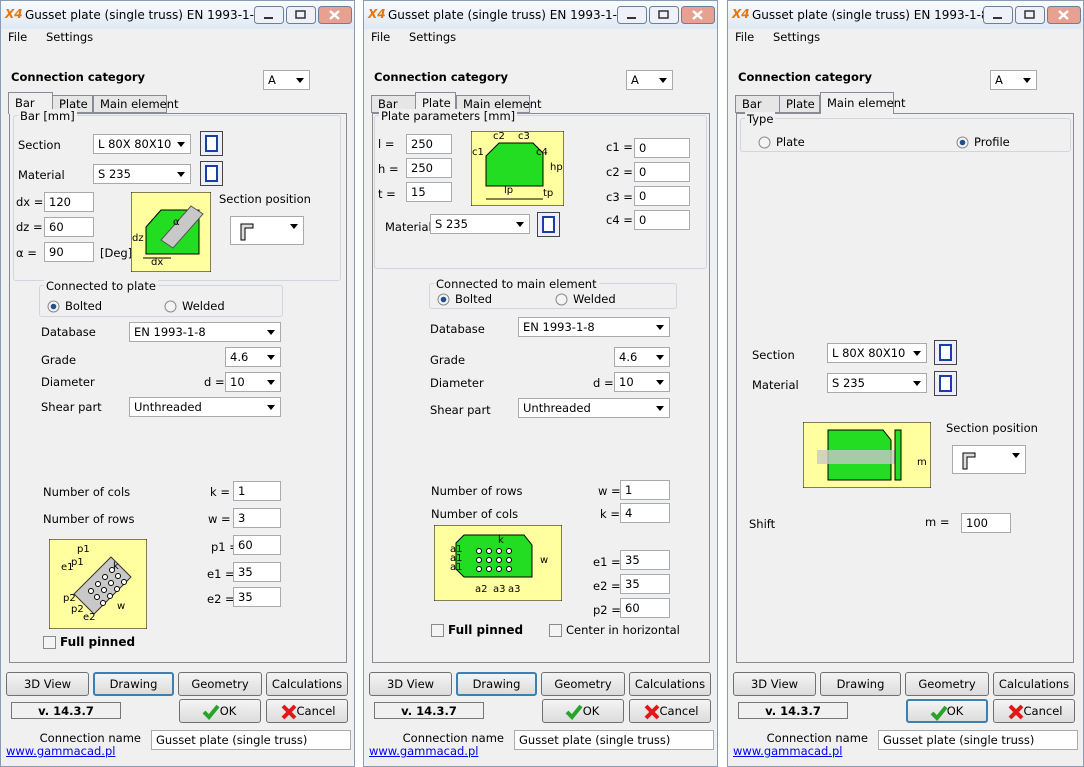  Describe the element at coordinates (121, 606) in the screenshot. I see `figure-label: w` at that location.